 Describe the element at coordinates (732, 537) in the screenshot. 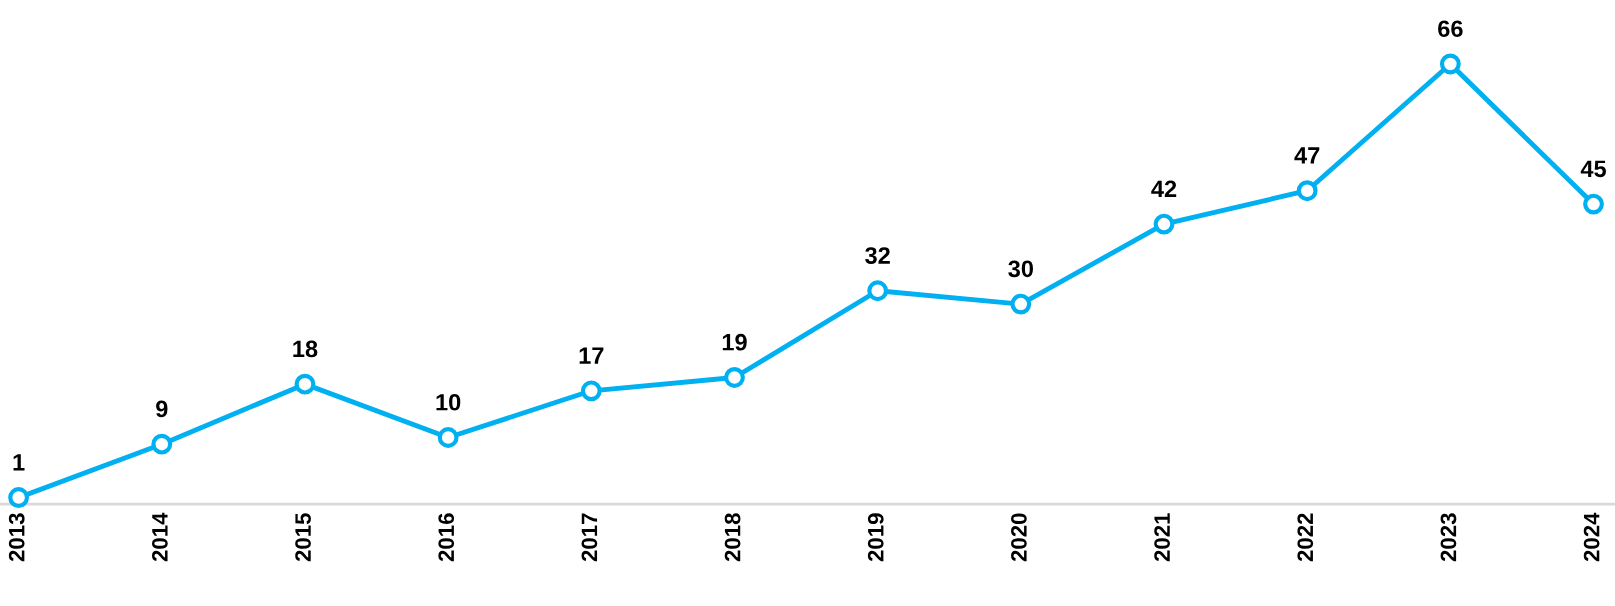

I see `x-tick-label: 2018` at that location.